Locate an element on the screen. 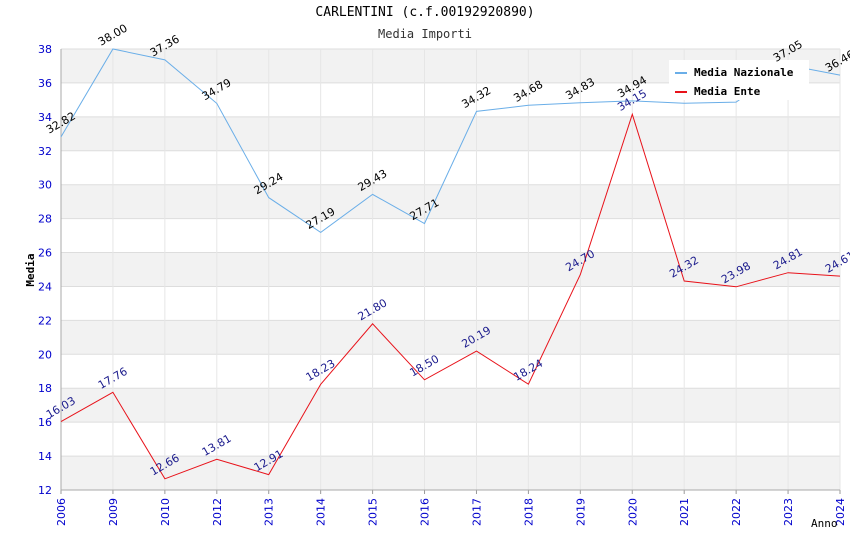 The height and width of the screenshot is (550, 850). y-axis-title: Media is located at coordinates (30, 269).